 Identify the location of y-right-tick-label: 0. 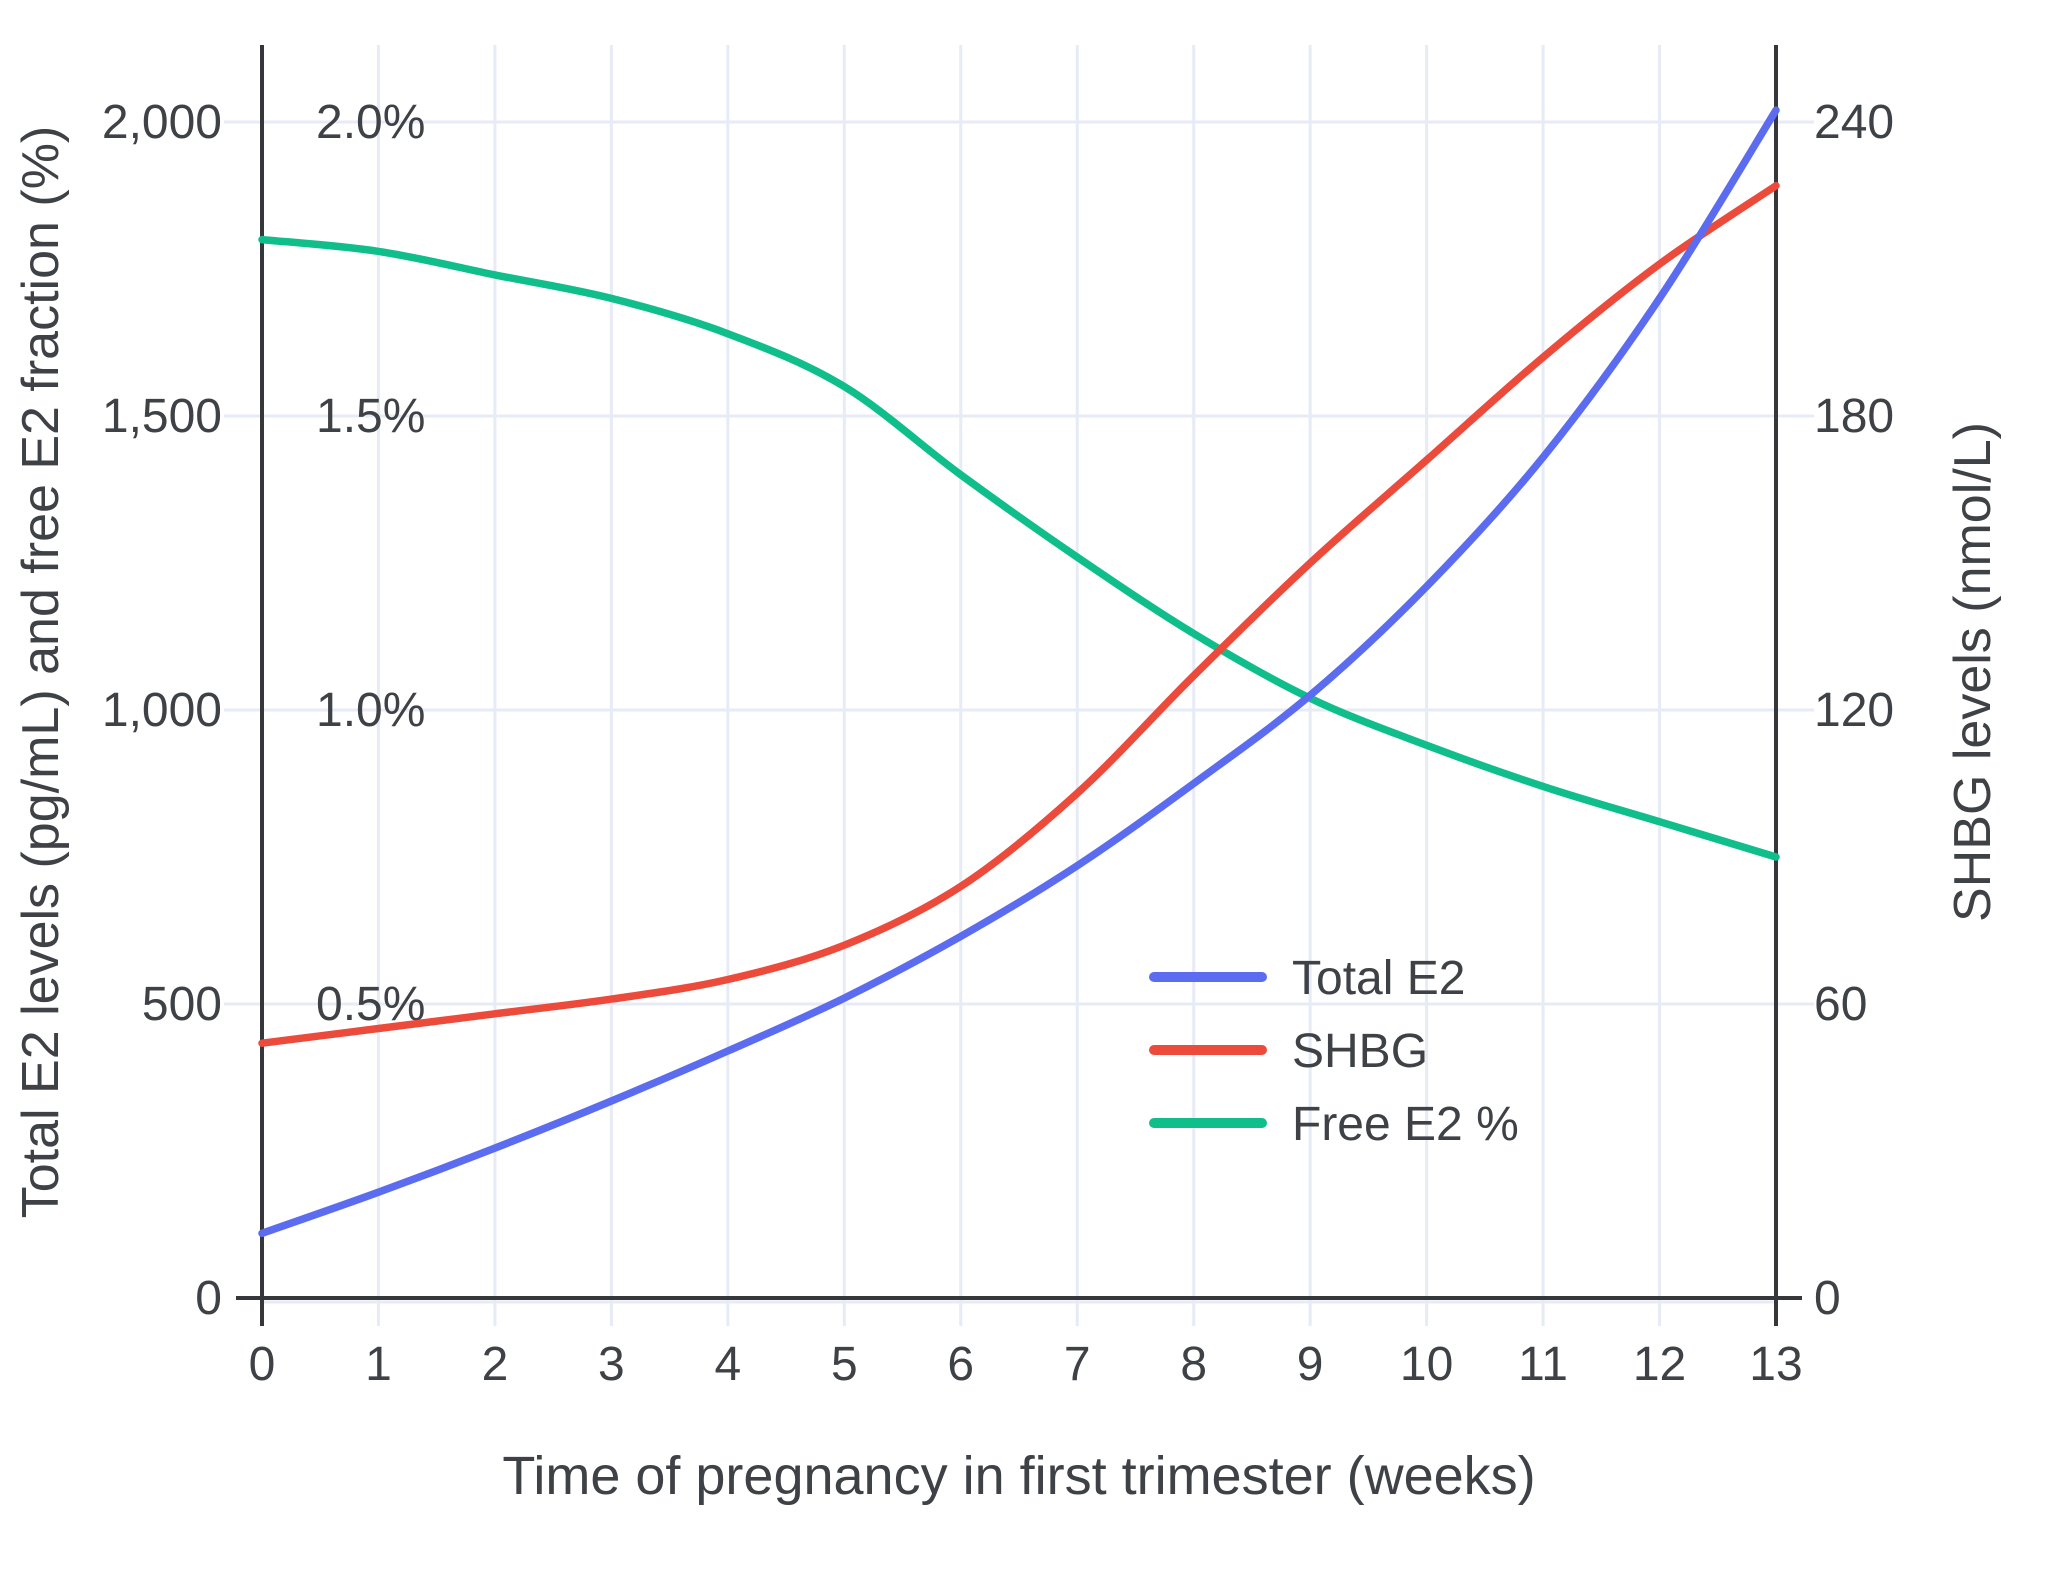
(1827, 1298).